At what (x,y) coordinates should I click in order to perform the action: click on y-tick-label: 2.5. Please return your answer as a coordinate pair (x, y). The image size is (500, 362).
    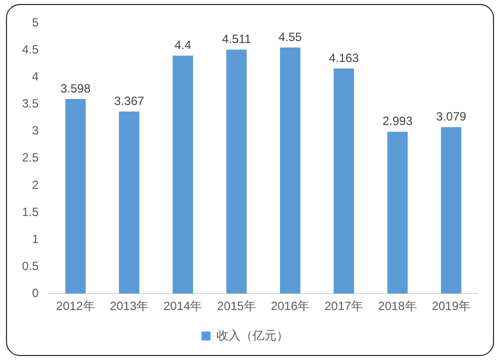
    Looking at the image, I should click on (30, 157).